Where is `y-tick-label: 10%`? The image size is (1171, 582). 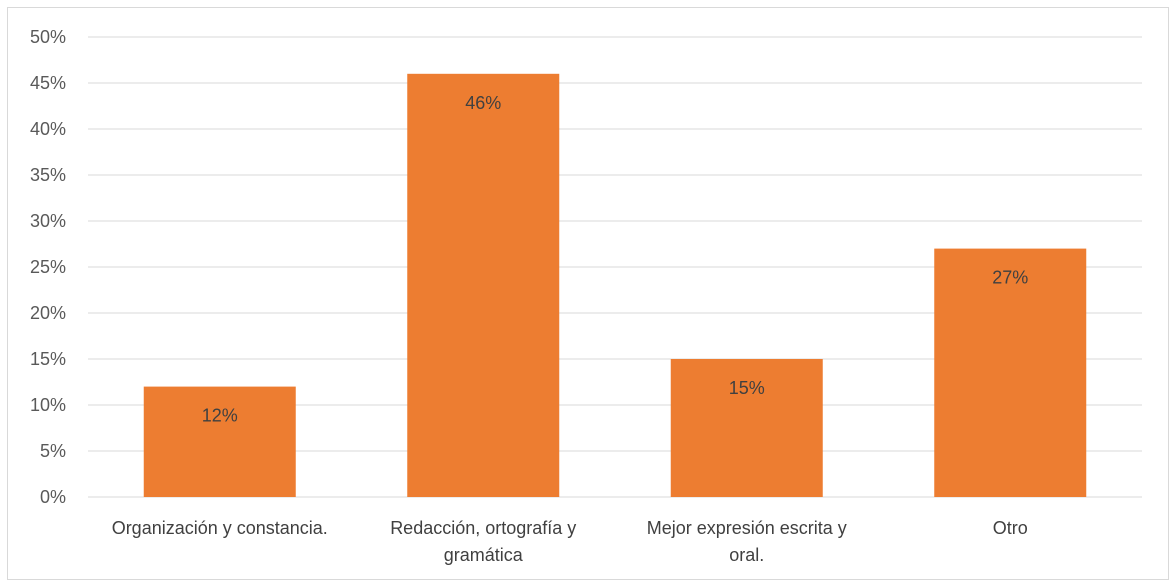 y-tick-label: 10% is located at coordinates (48, 405).